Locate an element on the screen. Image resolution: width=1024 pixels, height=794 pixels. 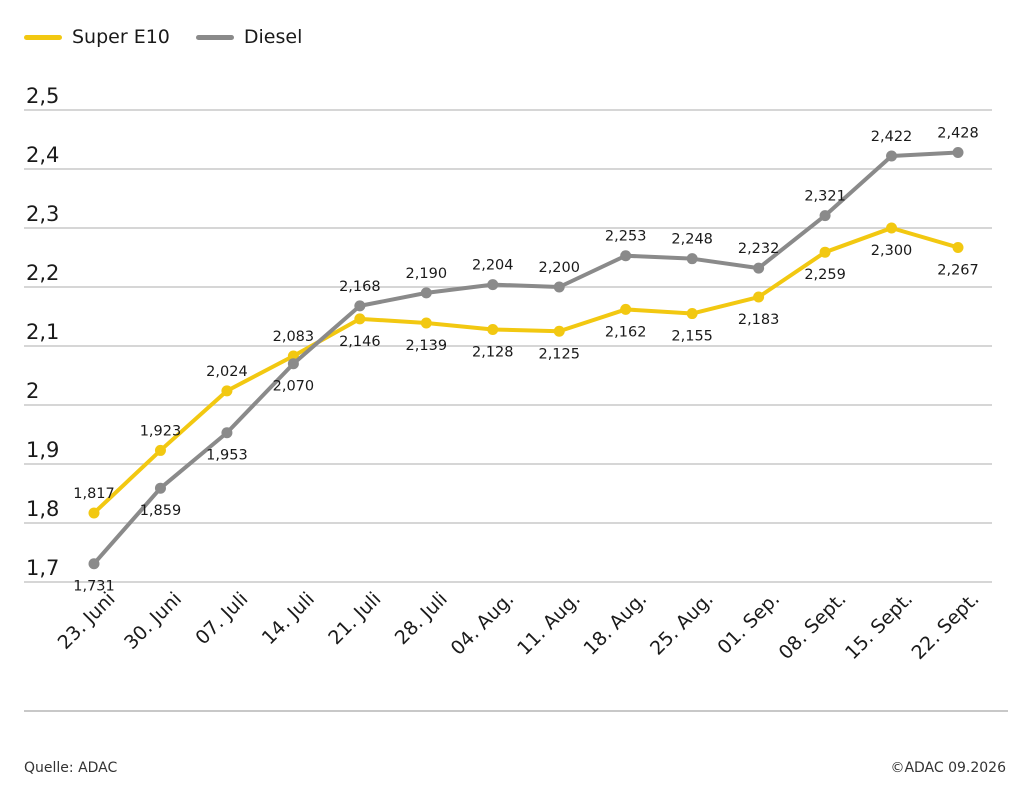
y-tick-label: 2,2 is located at coordinates (42, 273).